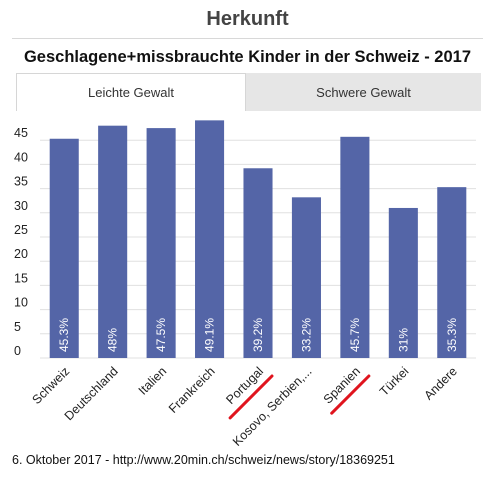 This screenshot has height=481, width=495. What do you see at coordinates (440, 383) in the screenshot?
I see `x-category-label: Andere` at bounding box center [440, 383].